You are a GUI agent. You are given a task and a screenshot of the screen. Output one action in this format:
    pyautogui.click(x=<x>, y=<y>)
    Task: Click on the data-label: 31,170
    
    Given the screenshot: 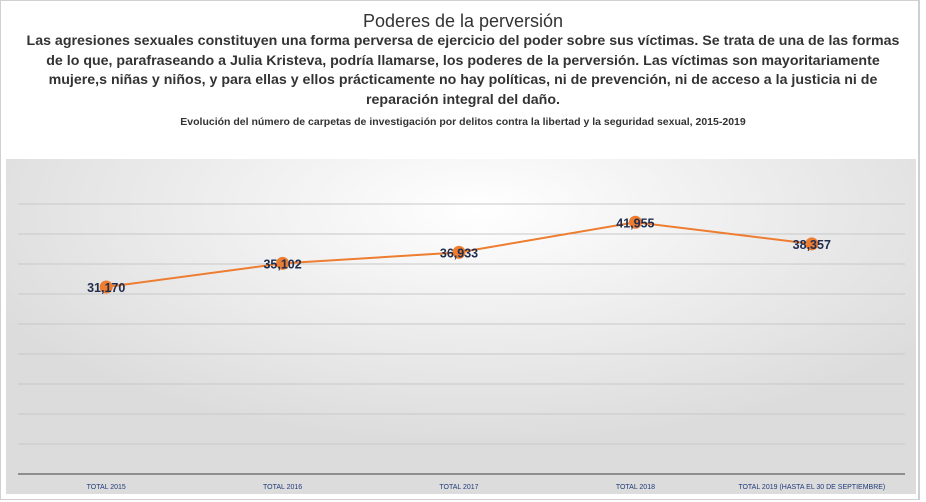 What is the action you would take?
    pyautogui.click(x=106, y=288)
    